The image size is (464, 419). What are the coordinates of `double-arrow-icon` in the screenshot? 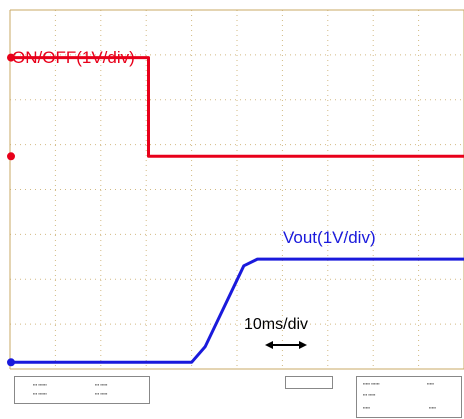 It's located at (286, 345).